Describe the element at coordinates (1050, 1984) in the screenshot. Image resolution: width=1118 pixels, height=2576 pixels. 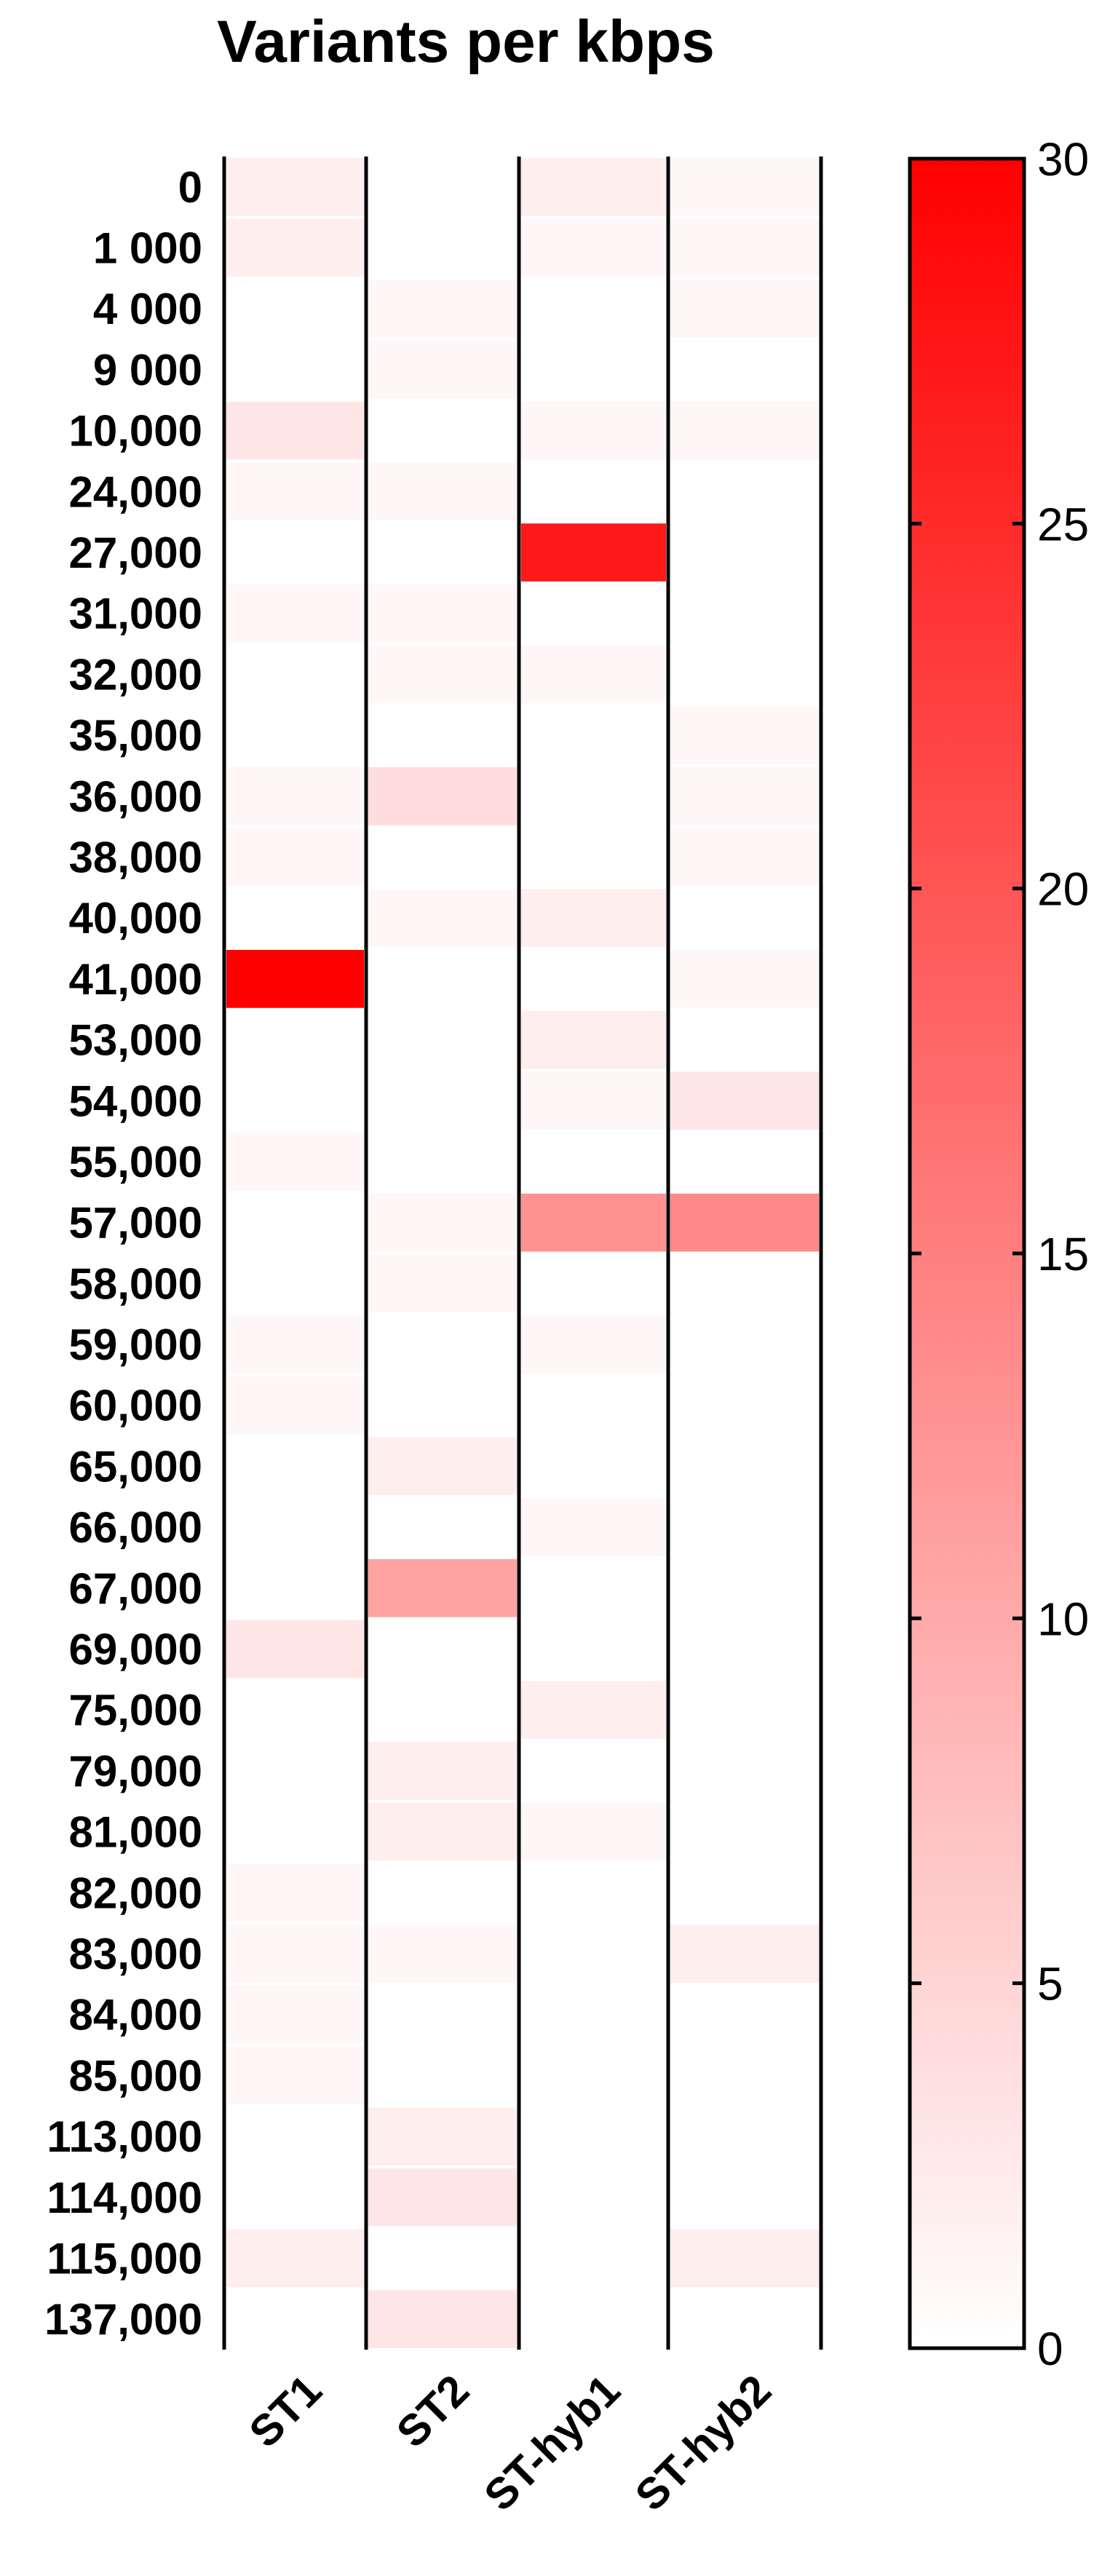
I see `colorbar-tick-label: 5` at that location.